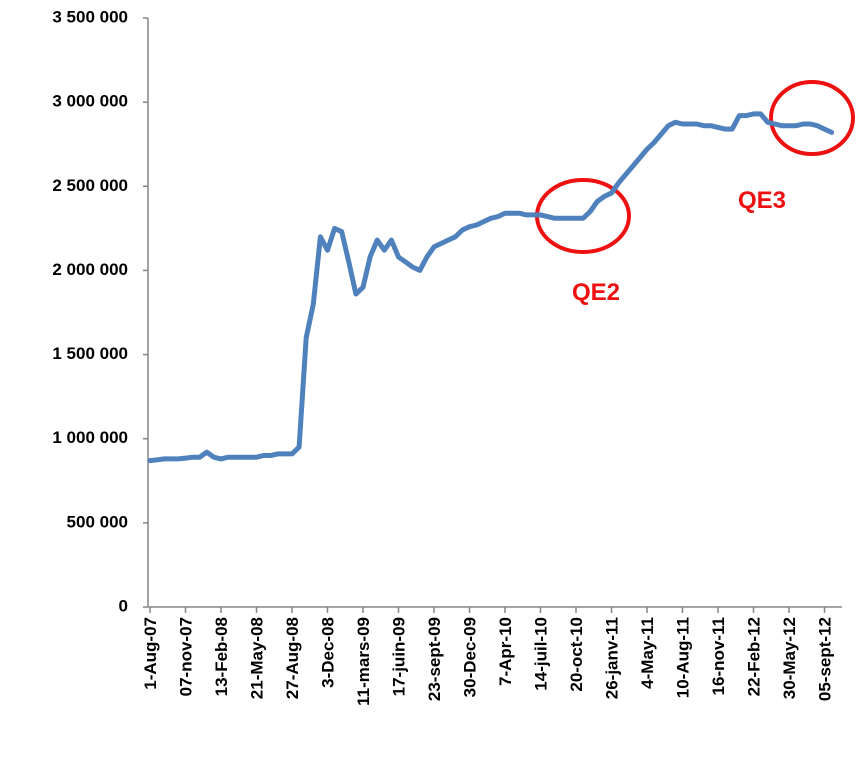  What do you see at coordinates (90, 269) in the screenshot?
I see `y-tick-label: 2 000 000` at bounding box center [90, 269].